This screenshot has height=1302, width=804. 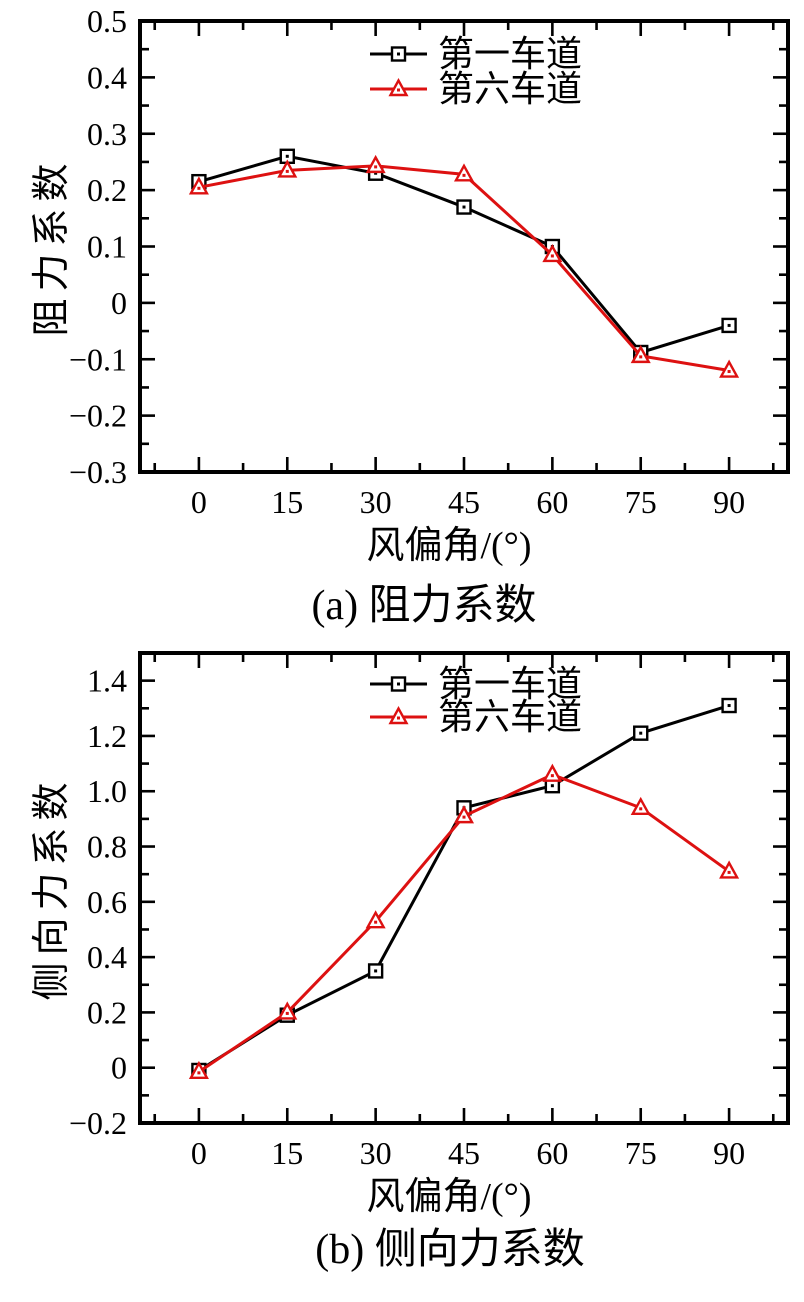 What do you see at coordinates (107, 681) in the screenshot?
I see `y-tick-label: 1.4` at bounding box center [107, 681].